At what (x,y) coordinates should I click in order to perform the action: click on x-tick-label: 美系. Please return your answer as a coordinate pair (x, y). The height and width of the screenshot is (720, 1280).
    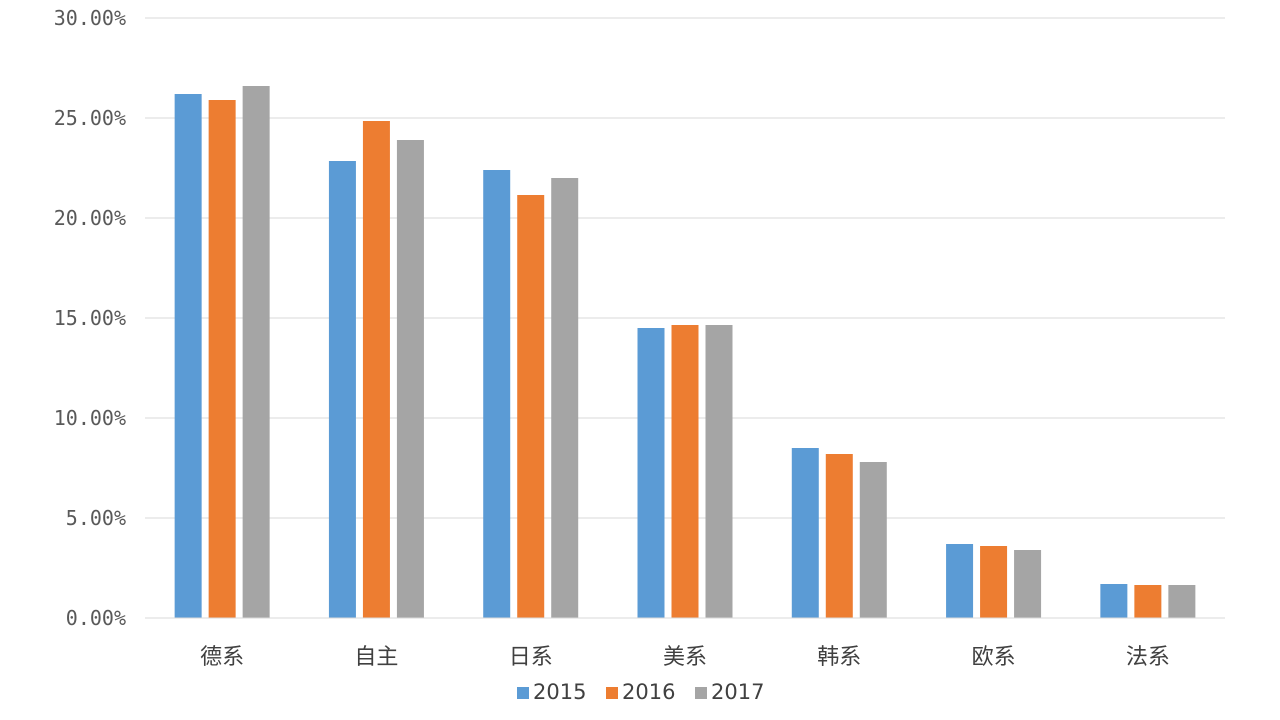
    Looking at the image, I should click on (685, 657).